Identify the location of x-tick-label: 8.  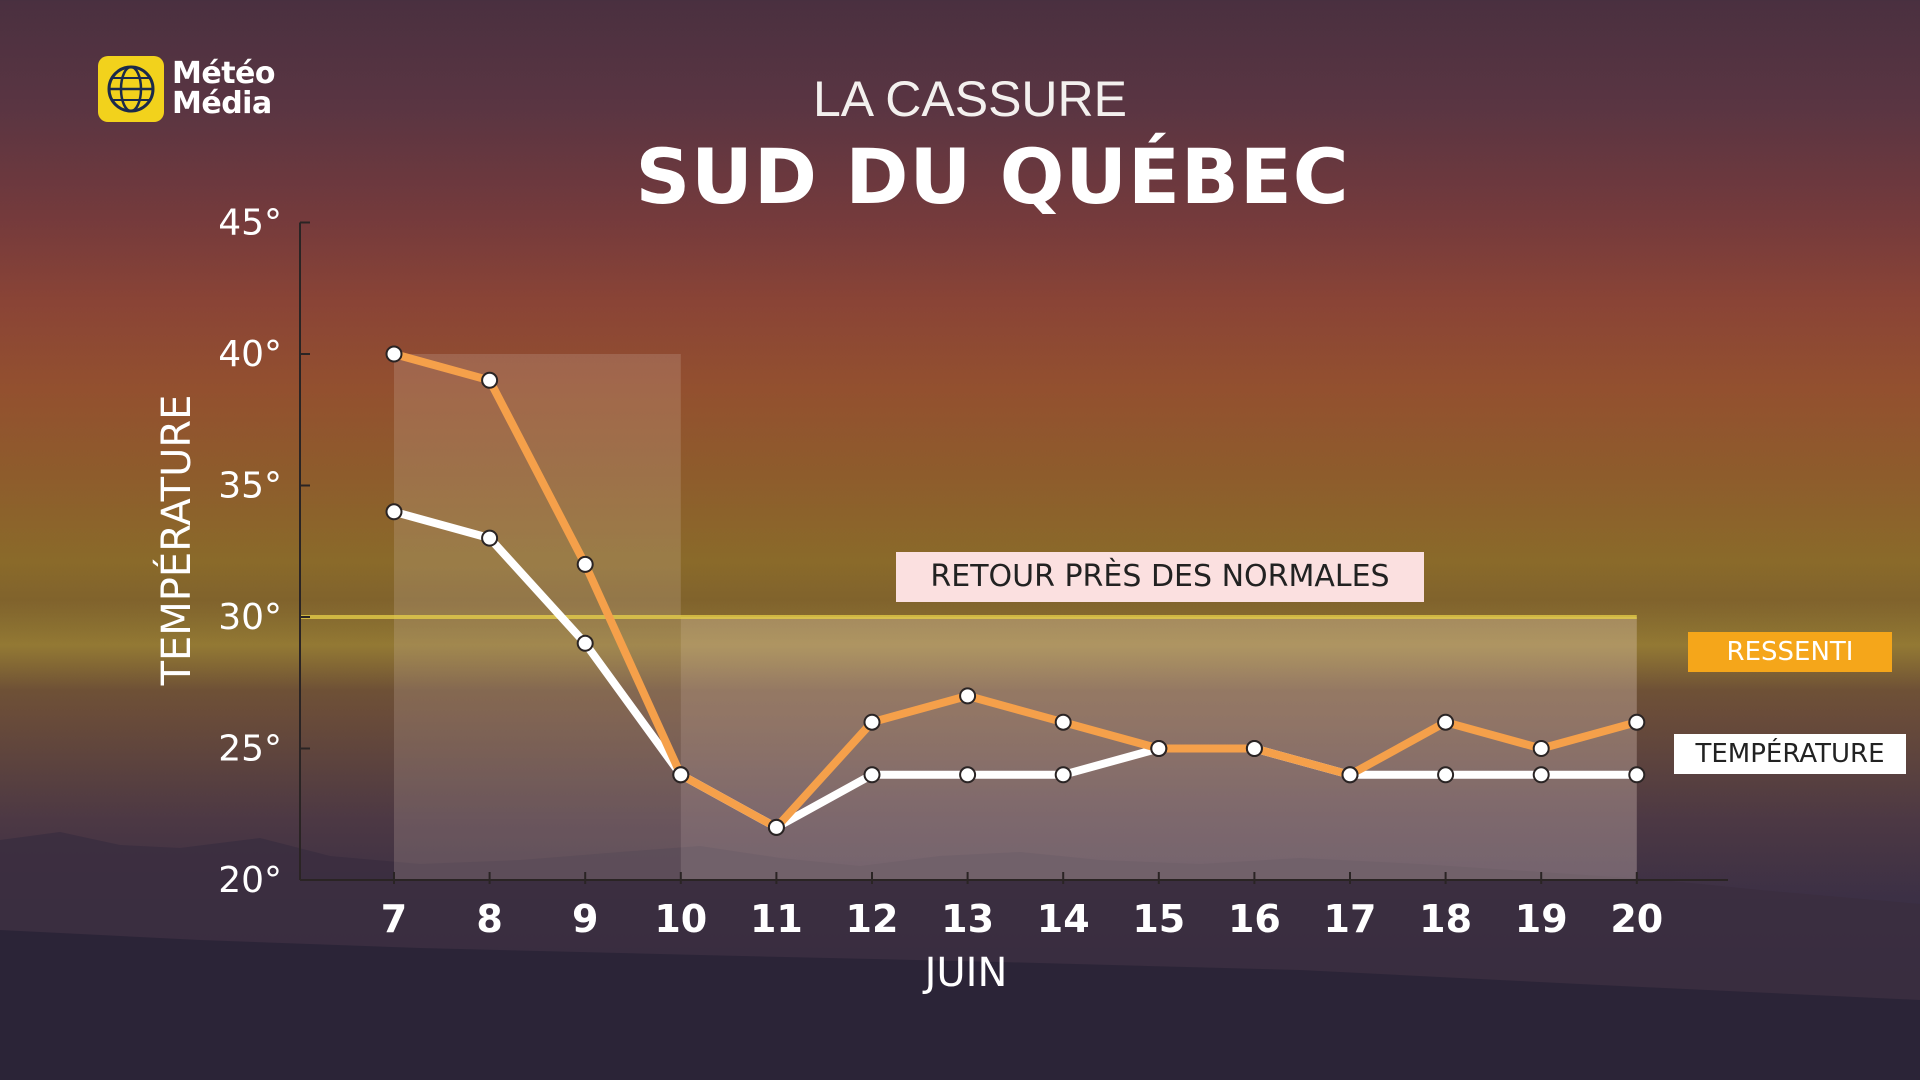
(489, 919).